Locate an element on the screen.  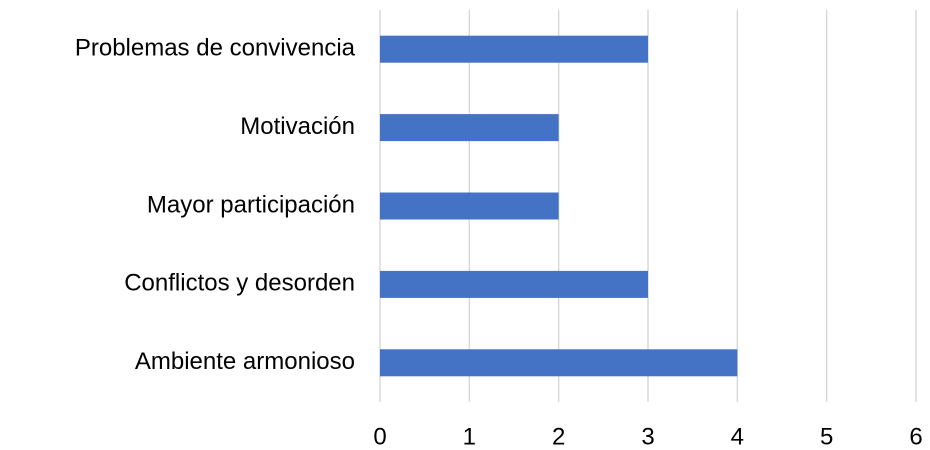
y-tick-label: Motivación is located at coordinates (297, 126).